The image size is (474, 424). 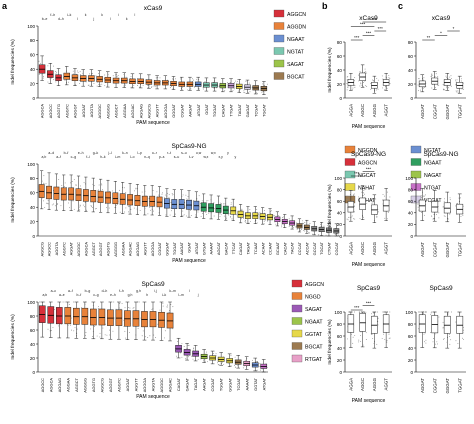 What do you see at coordinates (213, 153) in the screenshot?
I see `sig-letter: w,x` at bounding box center [213, 153].